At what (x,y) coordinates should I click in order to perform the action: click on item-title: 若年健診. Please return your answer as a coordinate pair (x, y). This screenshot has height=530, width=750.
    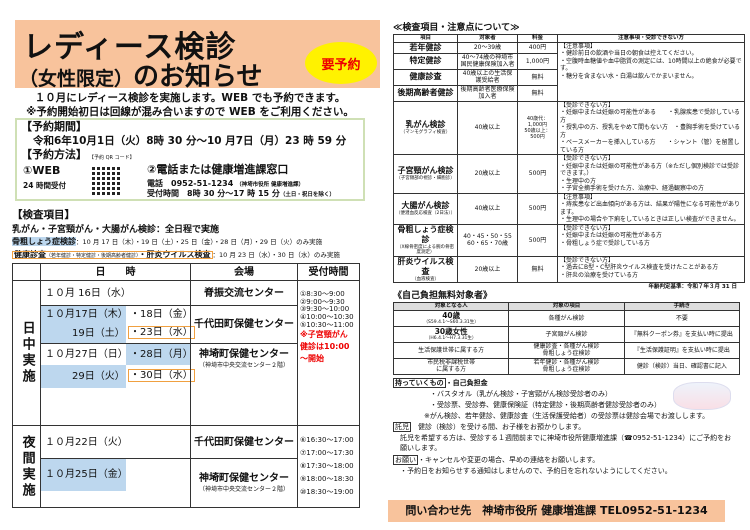
    Looking at the image, I should click on (425, 47).